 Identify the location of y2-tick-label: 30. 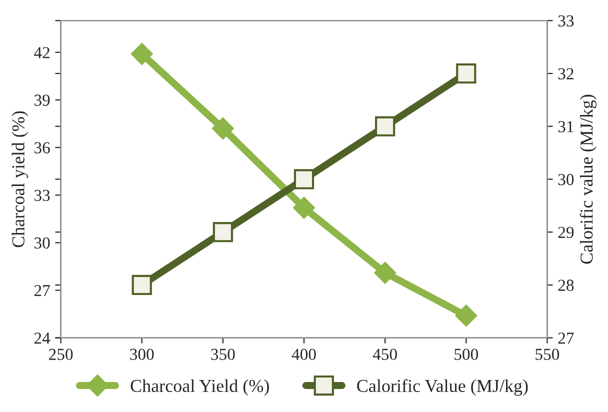
(566, 180).